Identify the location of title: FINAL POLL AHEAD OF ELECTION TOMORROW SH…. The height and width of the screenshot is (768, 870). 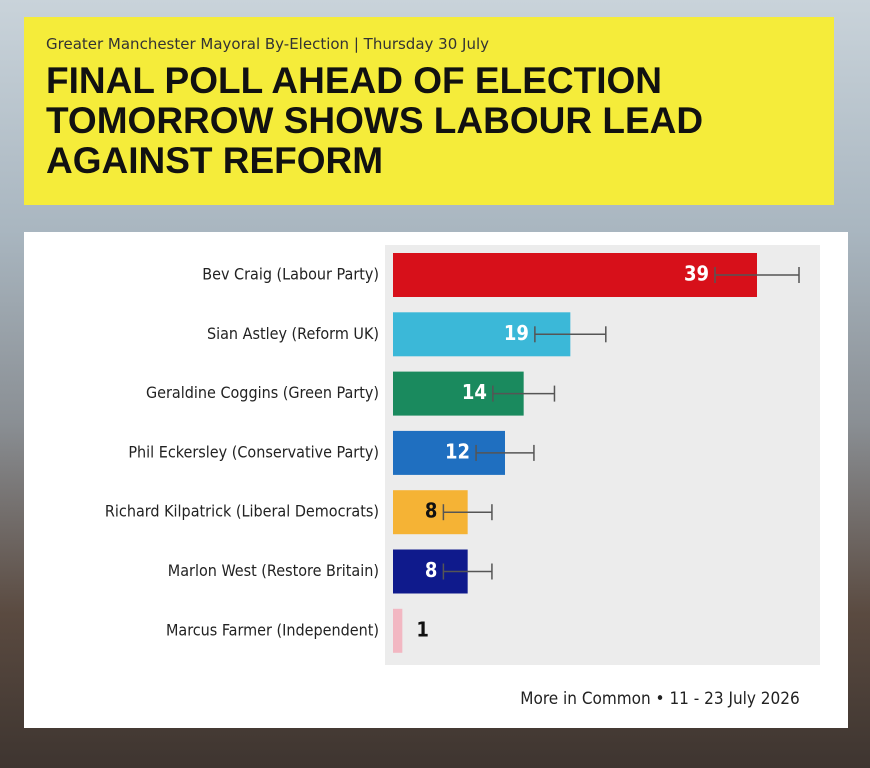
(375, 120).